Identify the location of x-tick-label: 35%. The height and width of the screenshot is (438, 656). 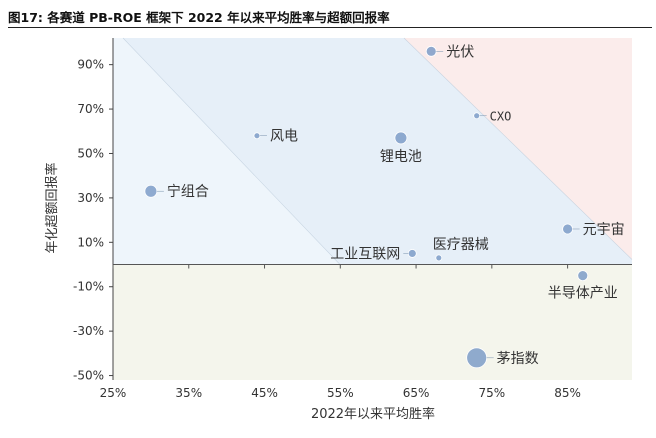
(188, 393).